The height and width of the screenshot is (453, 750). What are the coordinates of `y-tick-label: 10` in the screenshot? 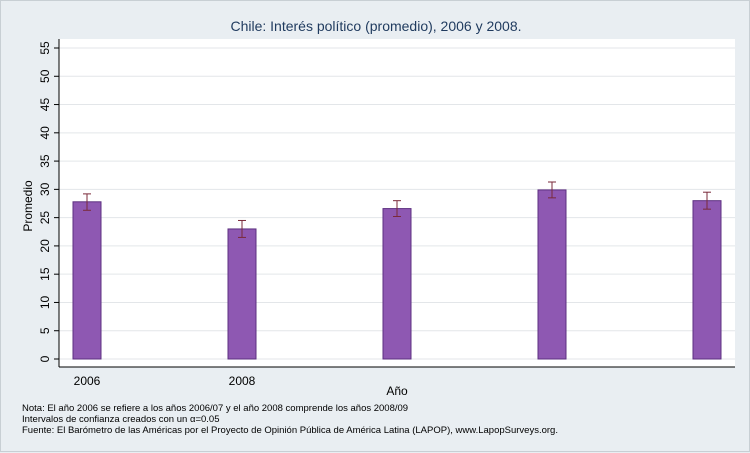 It's located at (45, 302).